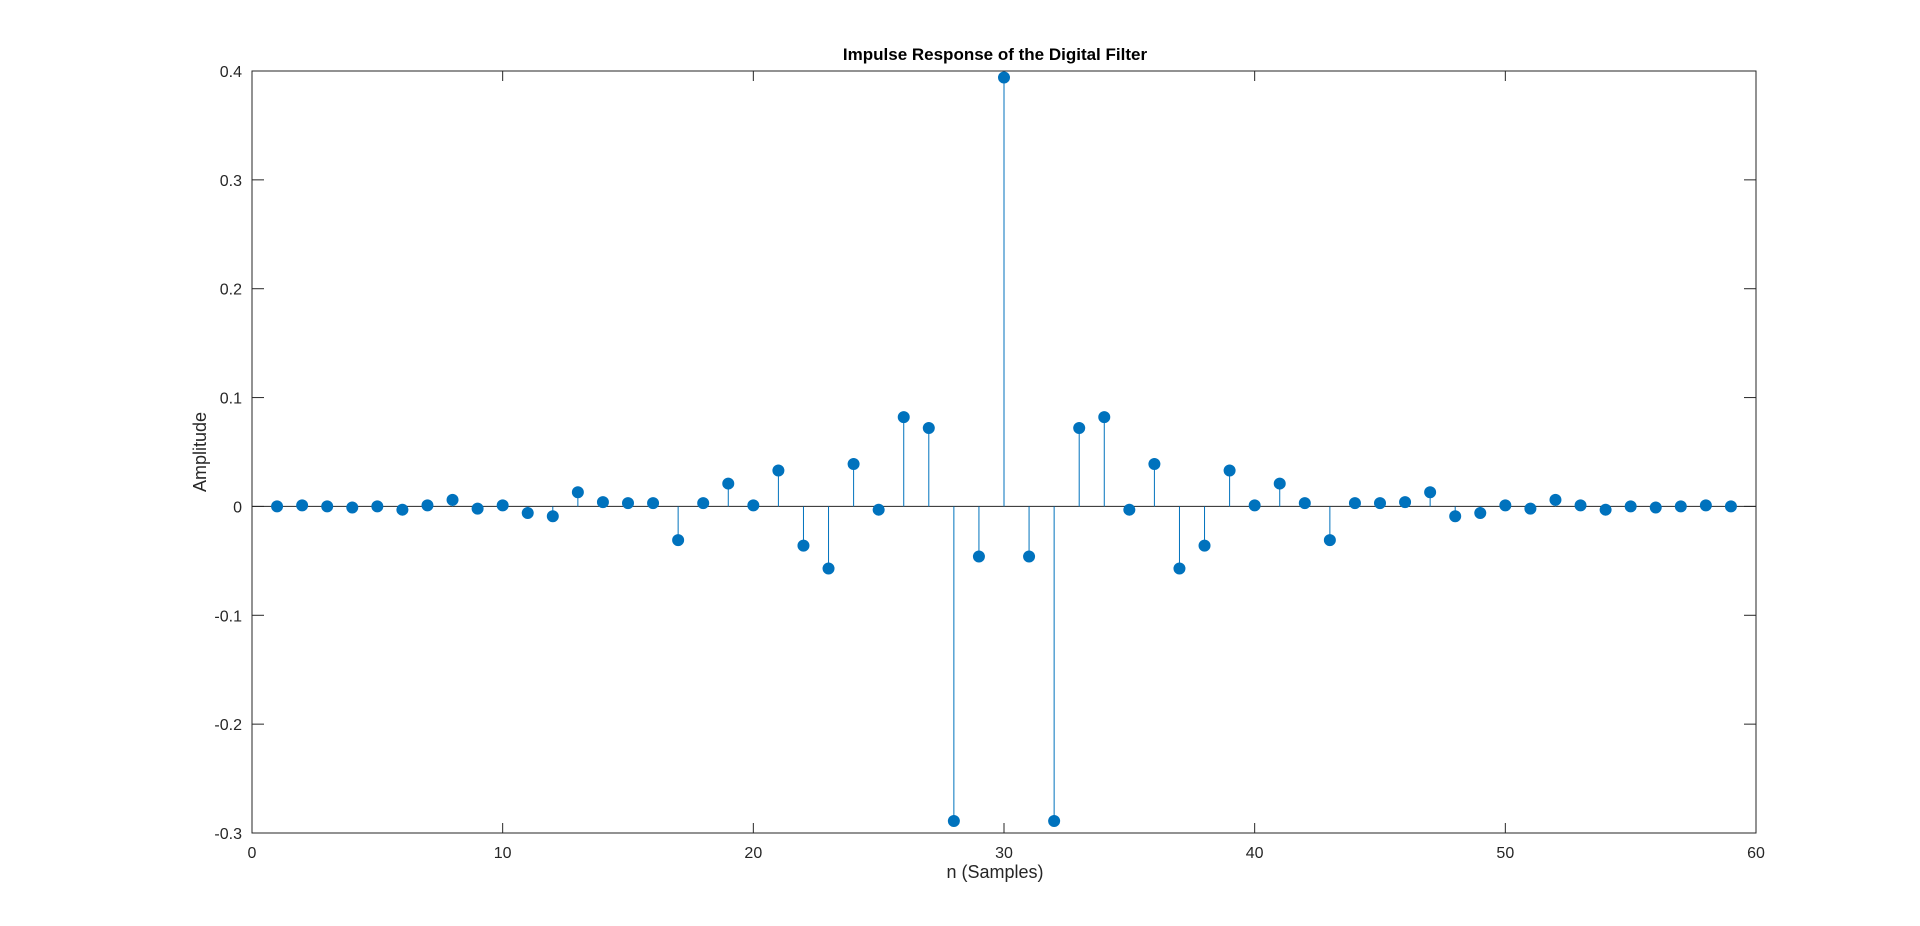  I want to click on y-axis-label: Amplitude, so click(200, 452).